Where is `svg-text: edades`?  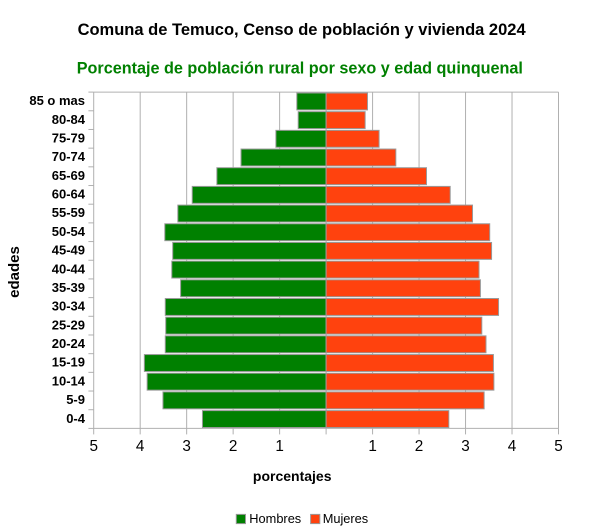 svg-text: edades is located at coordinates (14, 272).